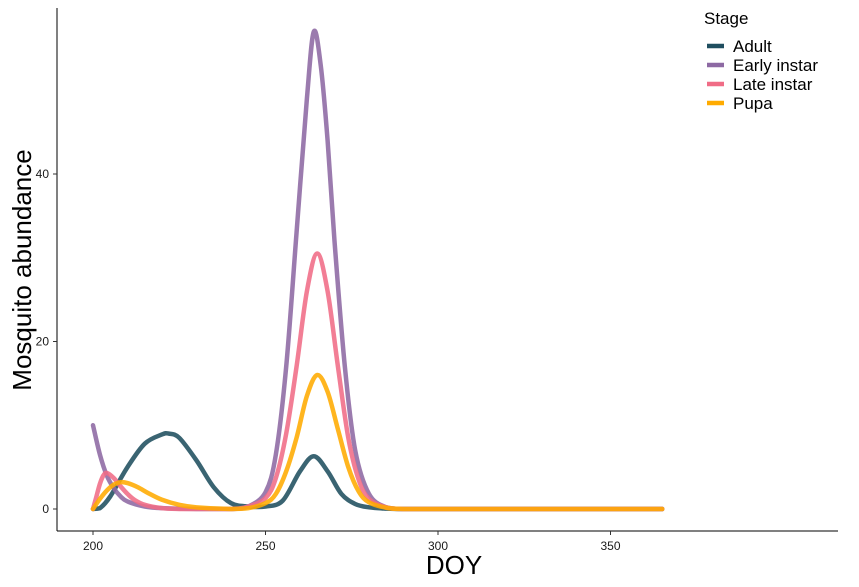  What do you see at coordinates (773, 84) in the screenshot?
I see `legend-label: Late instar` at bounding box center [773, 84].